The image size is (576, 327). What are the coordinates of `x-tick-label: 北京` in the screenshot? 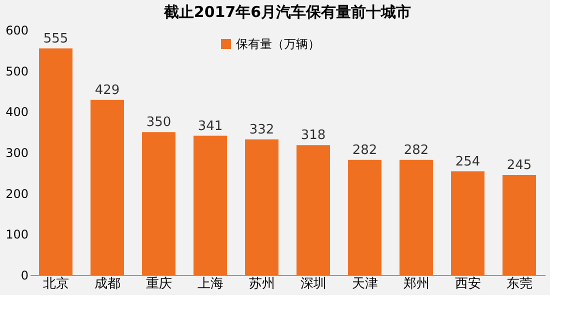 It's located at (55, 284).